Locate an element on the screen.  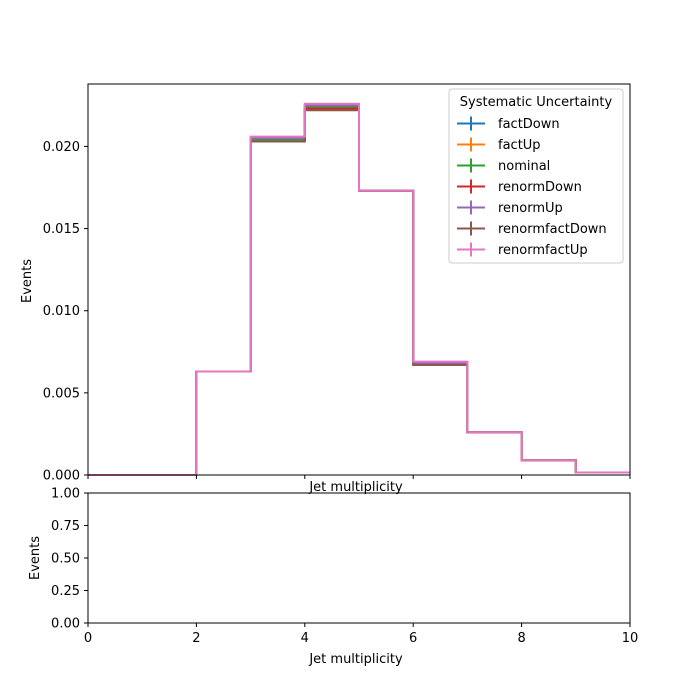
main-y-tick-label: 0.000 is located at coordinates (61, 476).